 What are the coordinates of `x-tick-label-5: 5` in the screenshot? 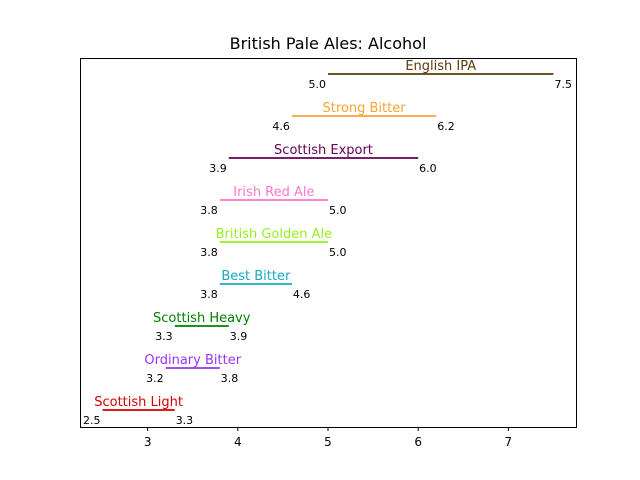 It's located at (328, 442).